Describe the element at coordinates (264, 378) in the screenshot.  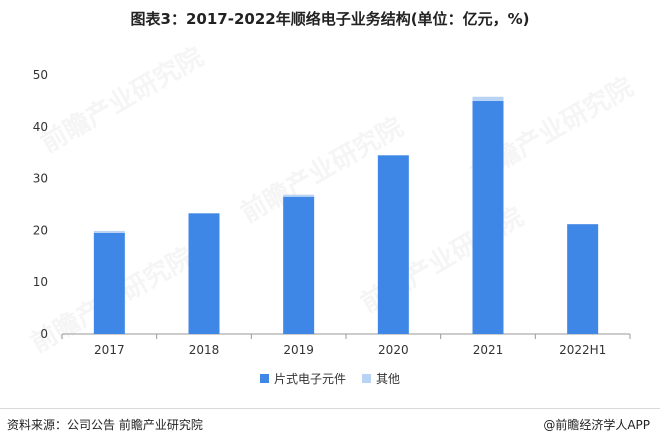
I see `legend-swatch-series1` at that location.